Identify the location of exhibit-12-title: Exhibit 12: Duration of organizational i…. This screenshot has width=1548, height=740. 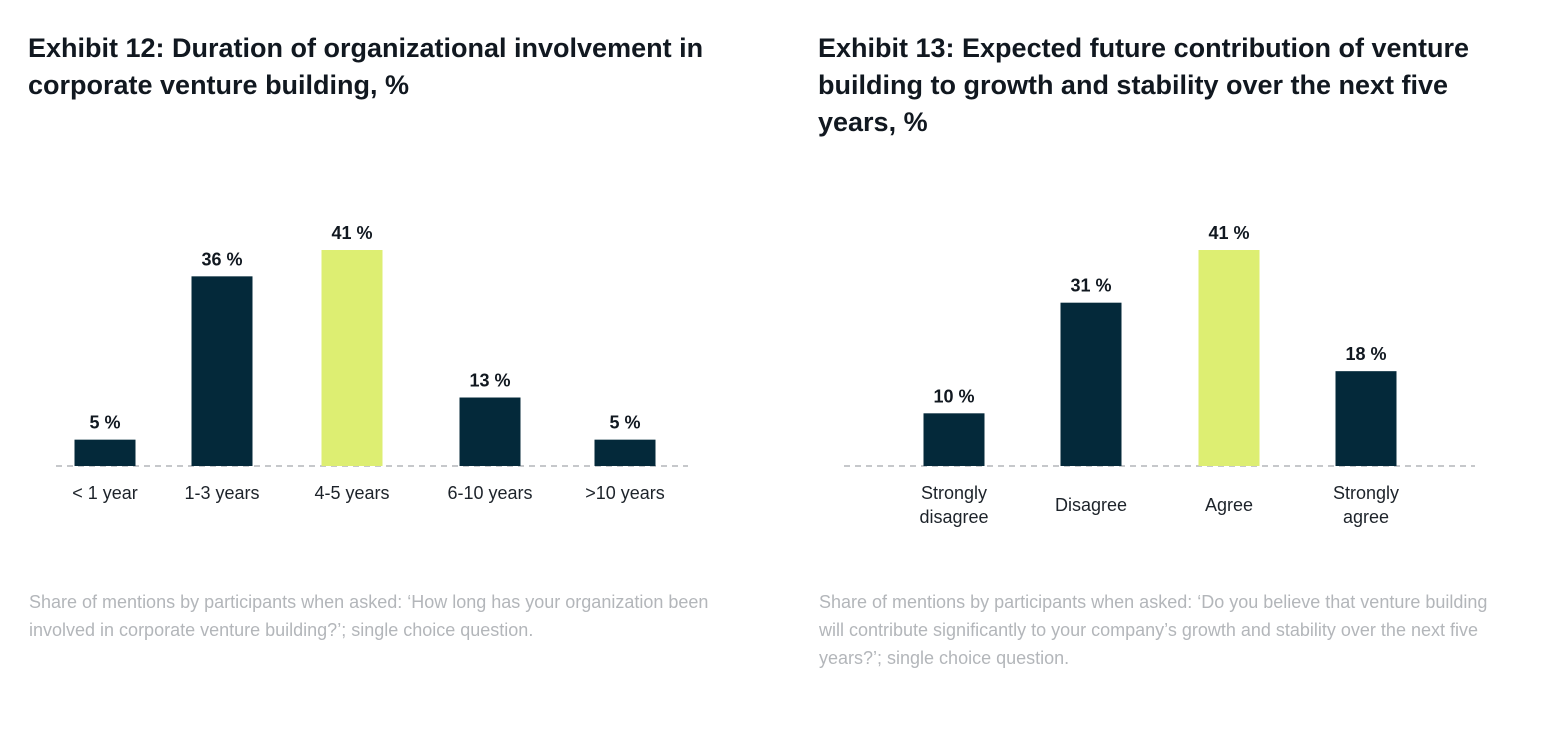
(366, 66).